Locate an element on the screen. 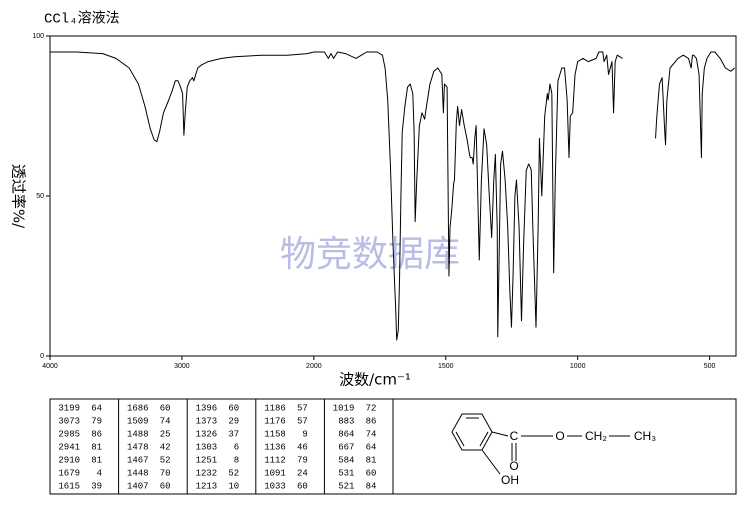 This screenshot has height=510, width=738. peak-transmittance: 25 is located at coordinates (165, 434).